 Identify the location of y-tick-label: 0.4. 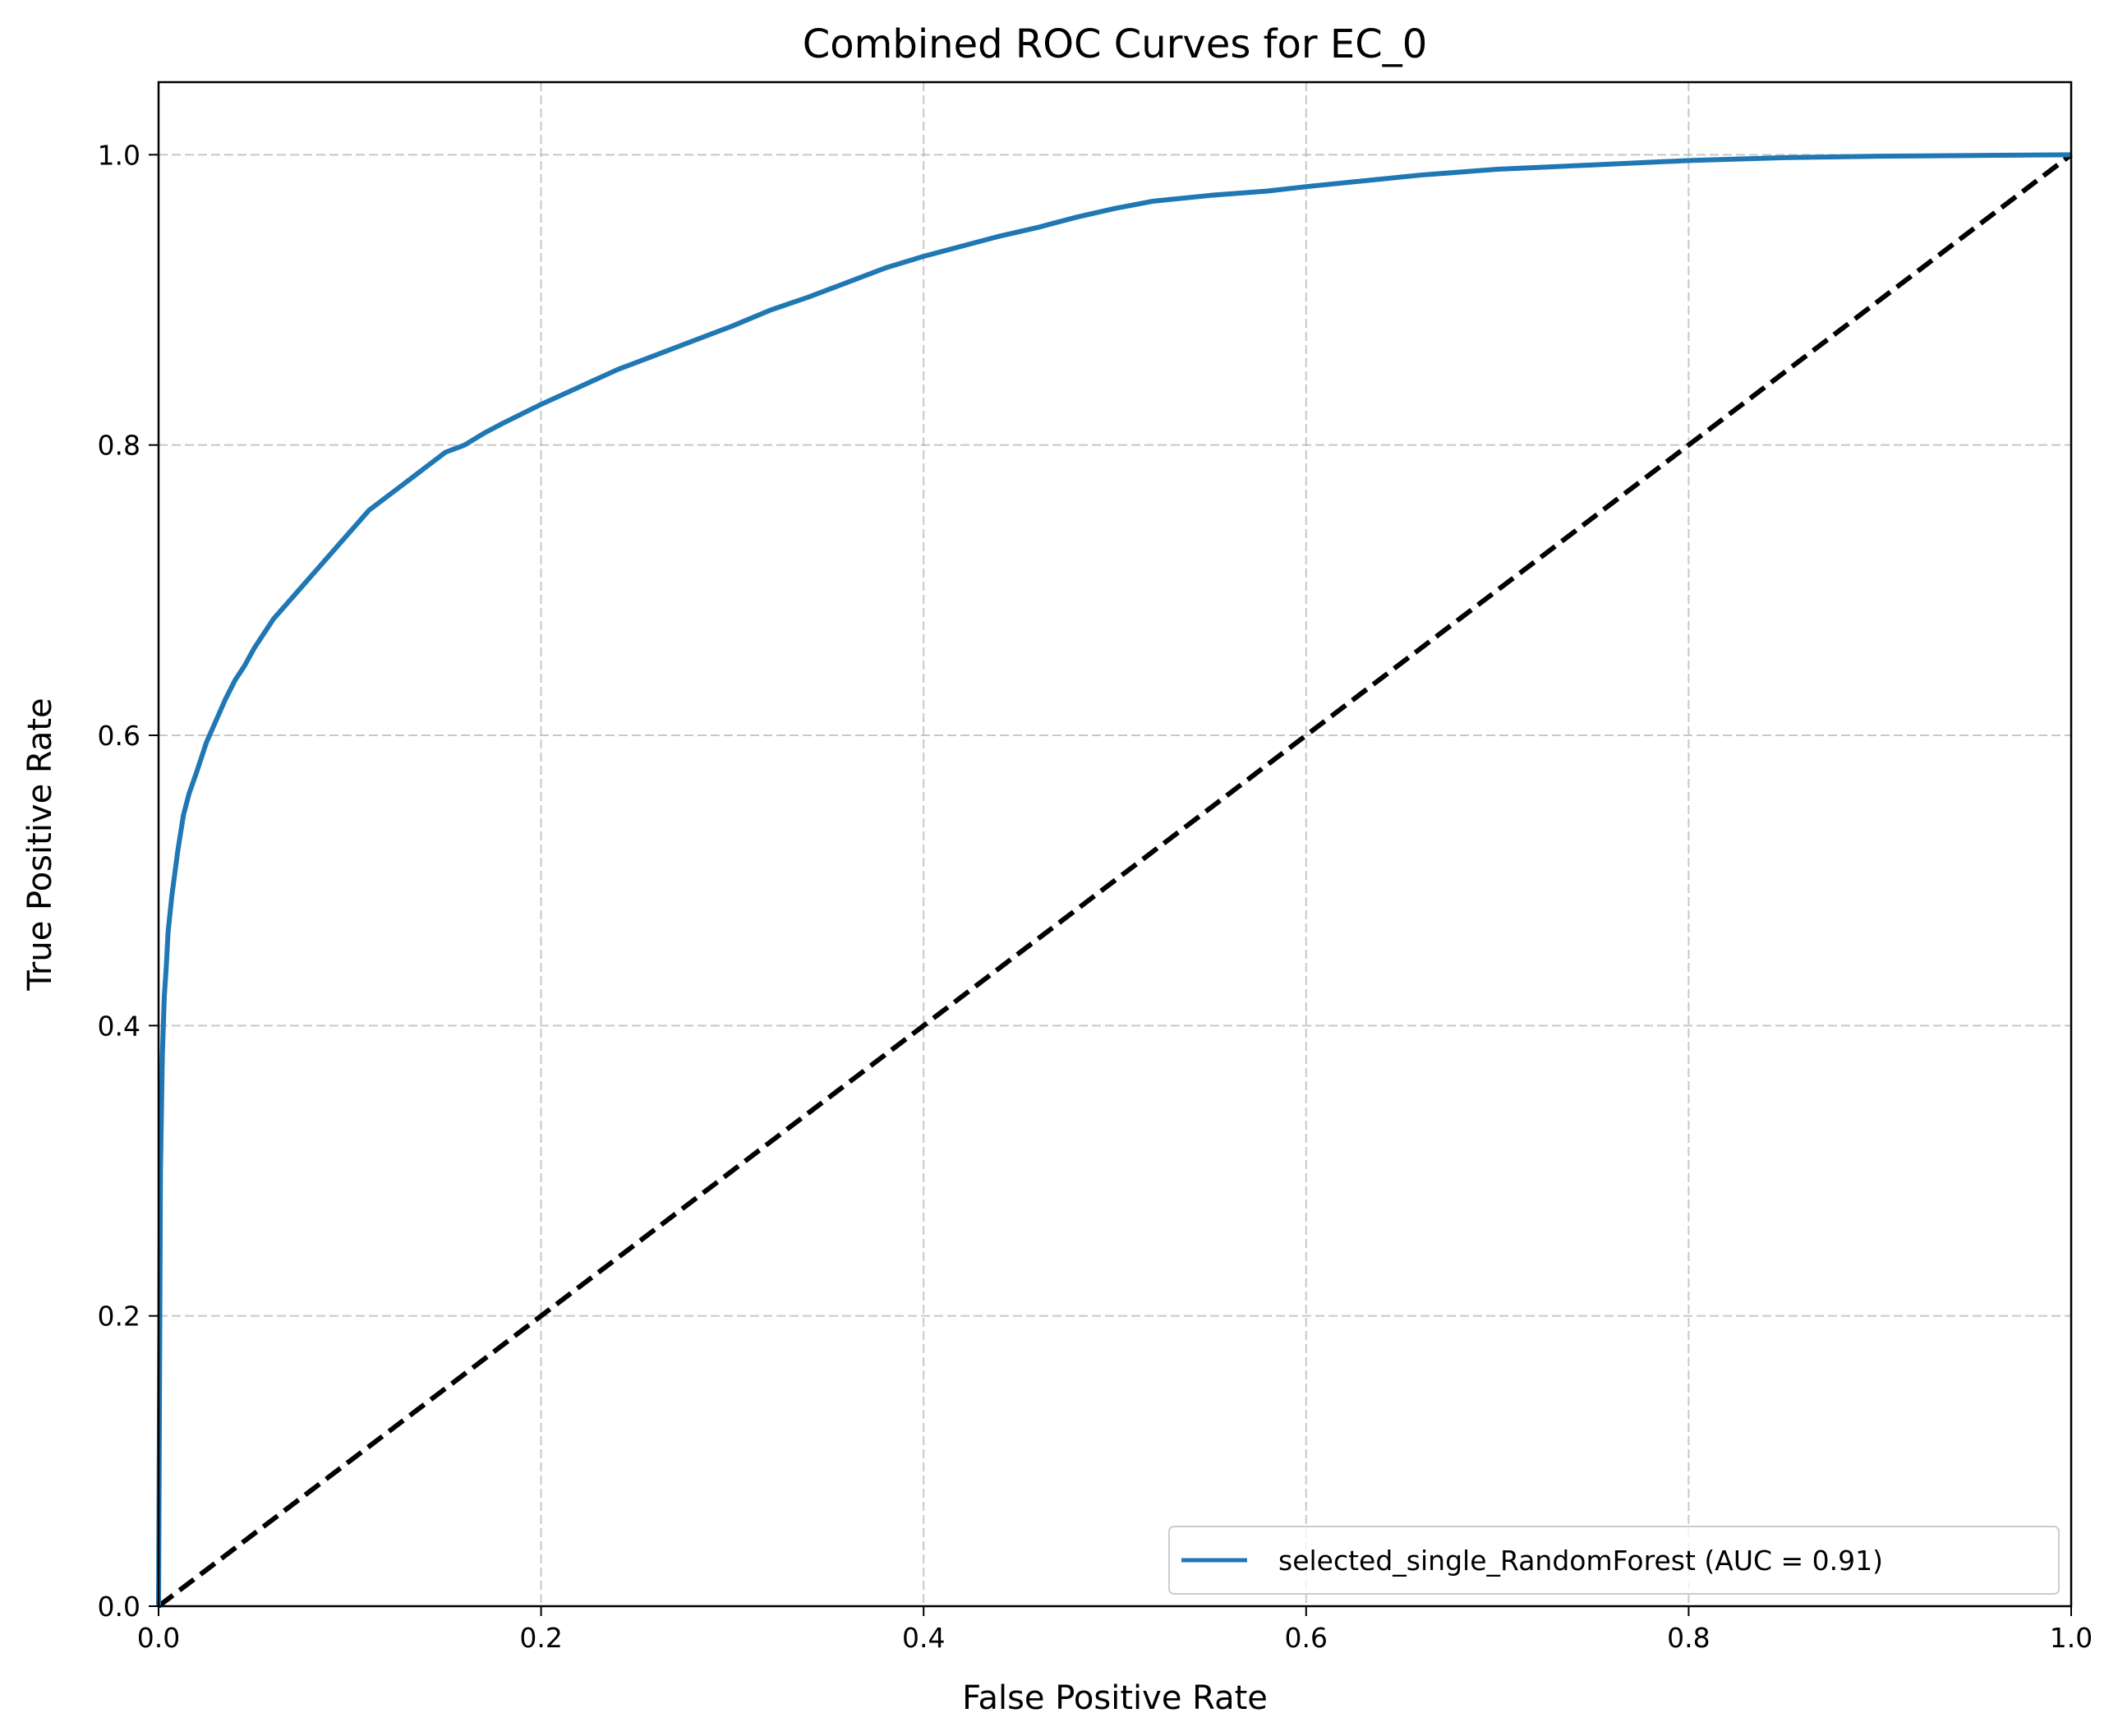
(119, 1026).